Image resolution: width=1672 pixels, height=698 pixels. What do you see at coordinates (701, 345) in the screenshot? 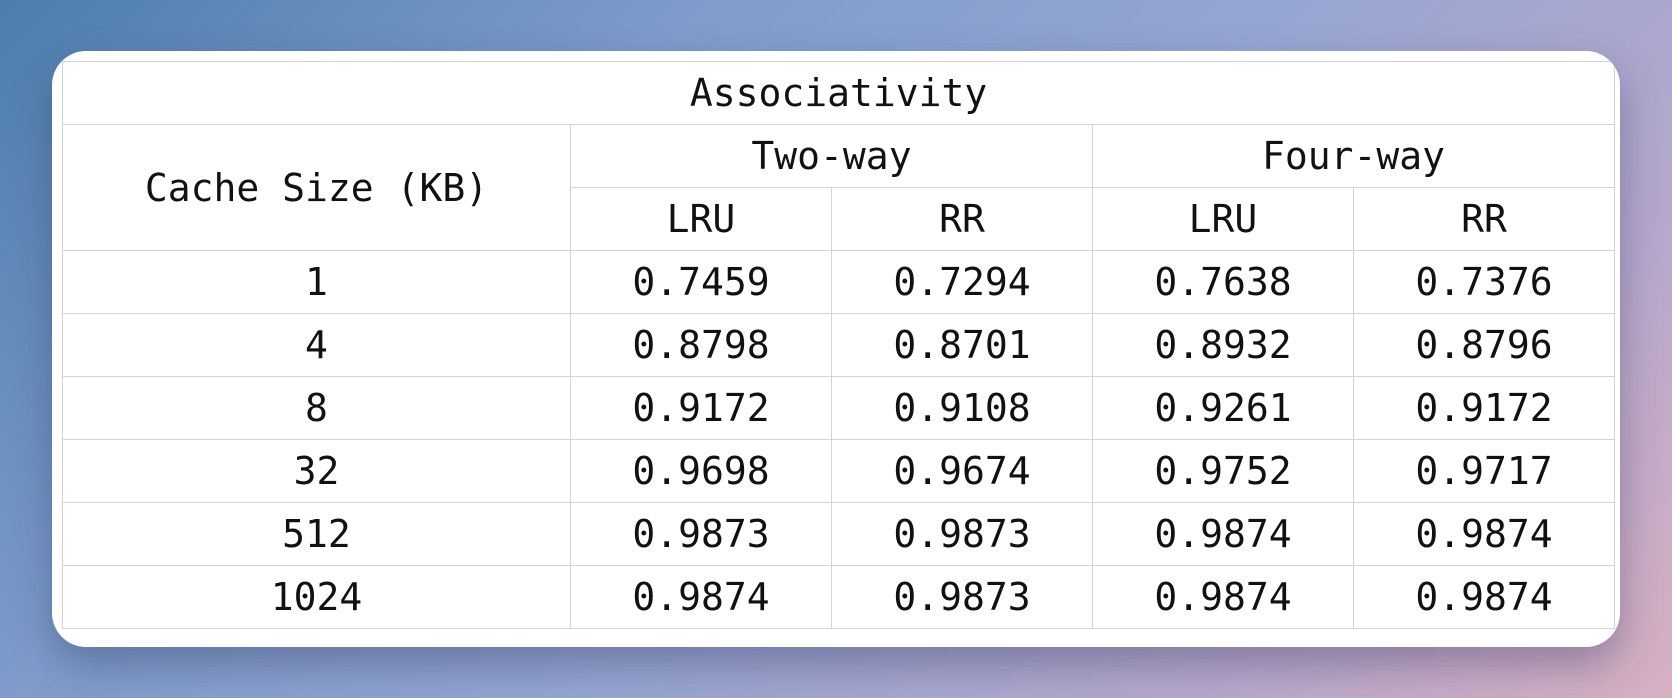
I see `value-cell: 0.8798` at bounding box center [701, 345].